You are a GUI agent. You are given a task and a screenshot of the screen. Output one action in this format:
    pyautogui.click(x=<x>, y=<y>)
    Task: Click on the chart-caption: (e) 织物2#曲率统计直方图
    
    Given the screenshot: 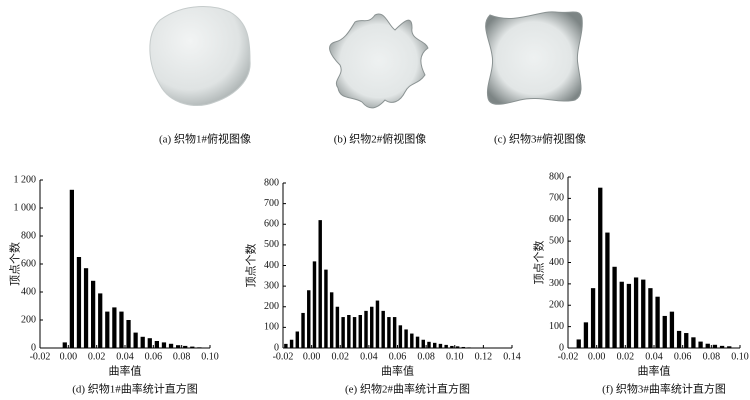 What is the action you would take?
    pyautogui.click(x=407, y=389)
    